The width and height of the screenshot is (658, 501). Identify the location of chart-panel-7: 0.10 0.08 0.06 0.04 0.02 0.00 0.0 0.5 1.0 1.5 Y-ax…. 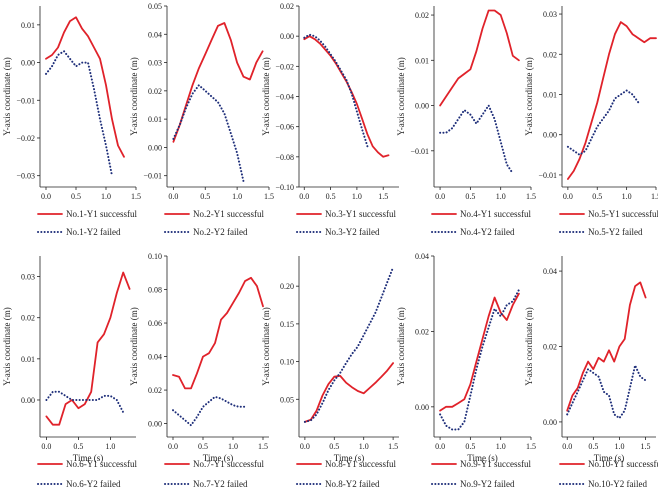
(199, 370).